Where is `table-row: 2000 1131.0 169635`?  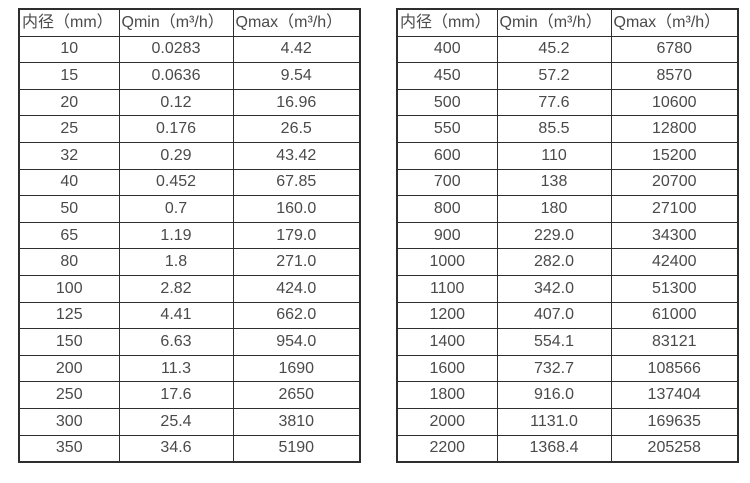 table-row: 2000 1131.0 169635 is located at coordinates (567, 421).